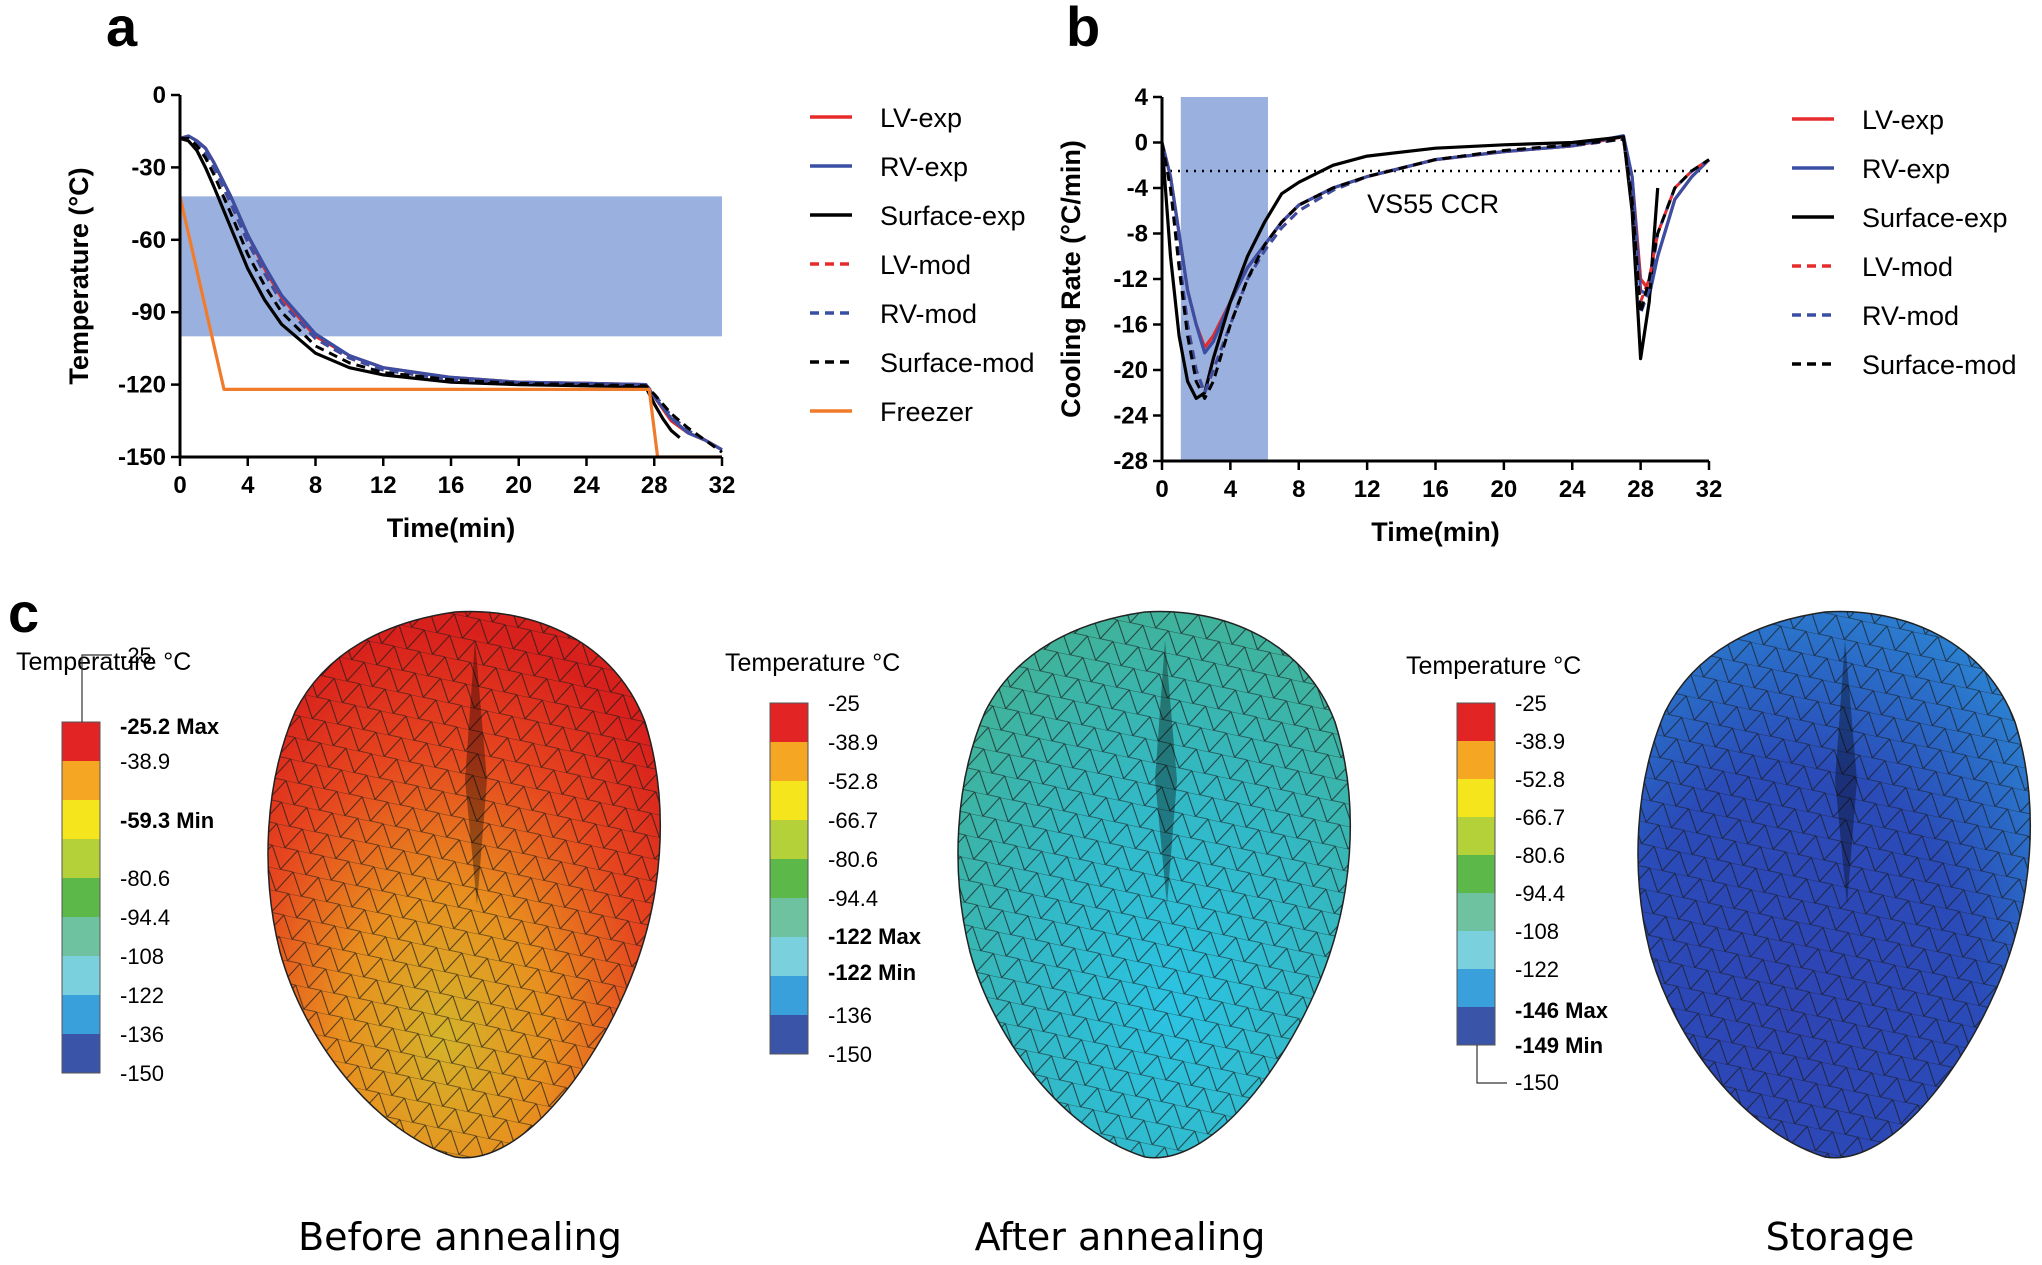 The height and width of the screenshot is (1265, 2042). What do you see at coordinates (23, 612) in the screenshot?
I see `panel-letter-c: c` at bounding box center [23, 612].